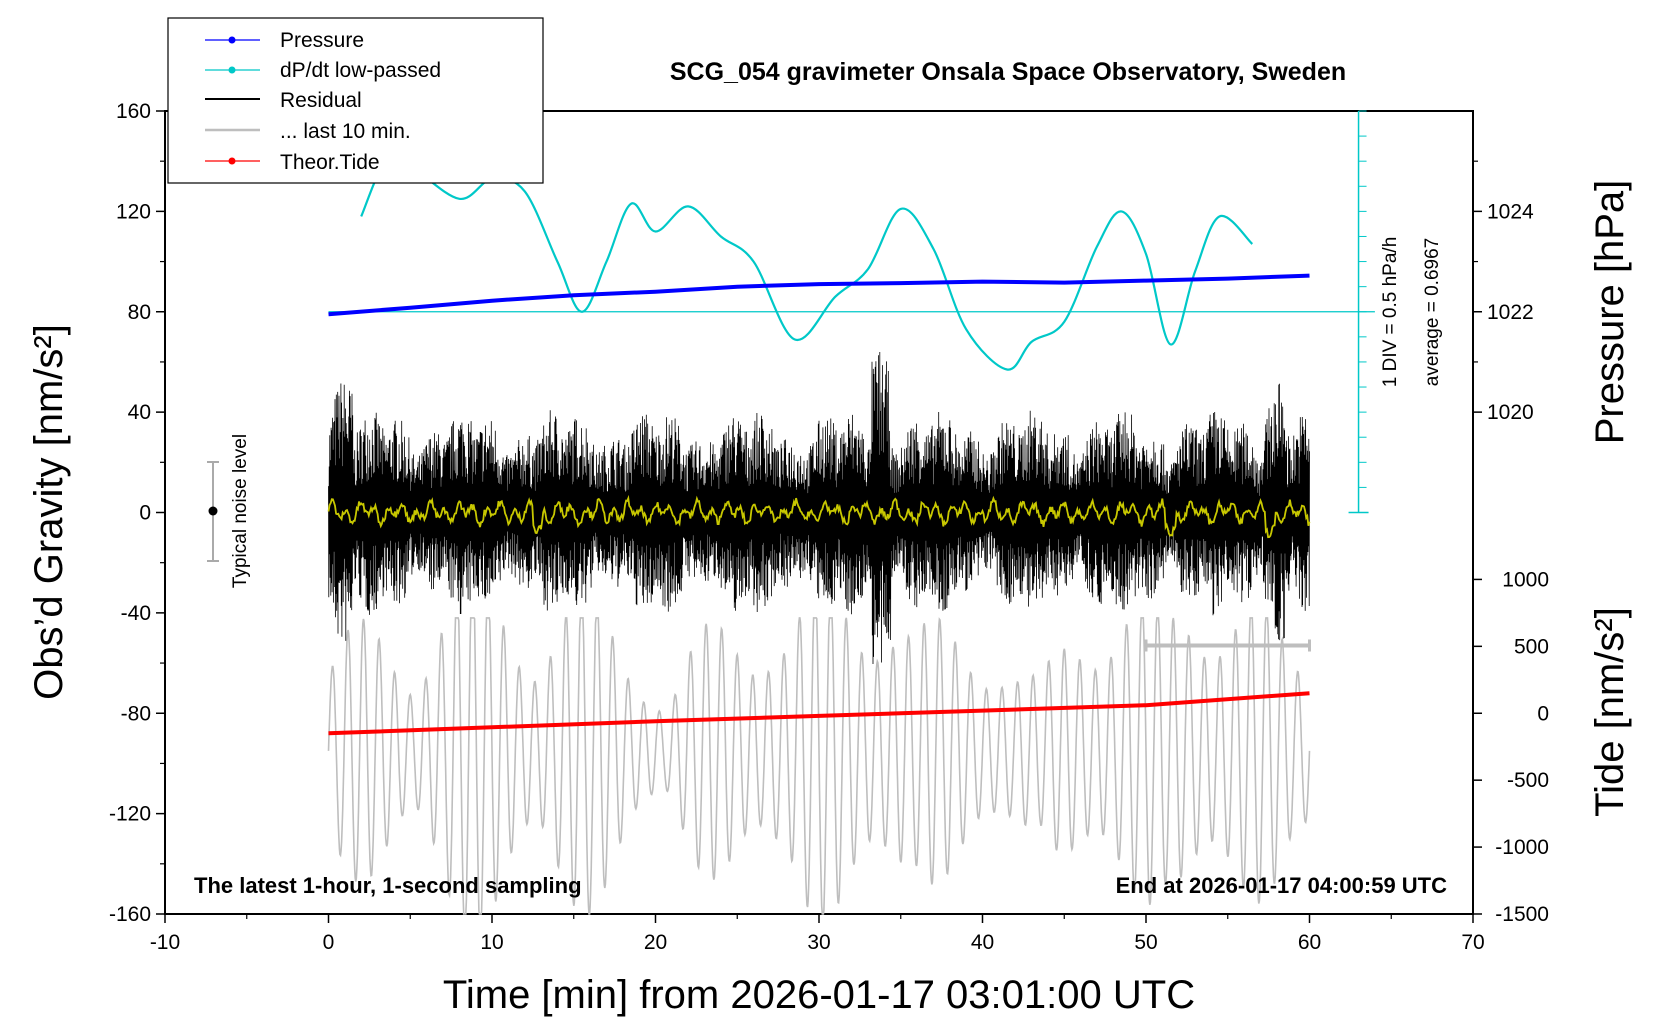  I want to click on y-tick-label: 160, so click(133, 111).